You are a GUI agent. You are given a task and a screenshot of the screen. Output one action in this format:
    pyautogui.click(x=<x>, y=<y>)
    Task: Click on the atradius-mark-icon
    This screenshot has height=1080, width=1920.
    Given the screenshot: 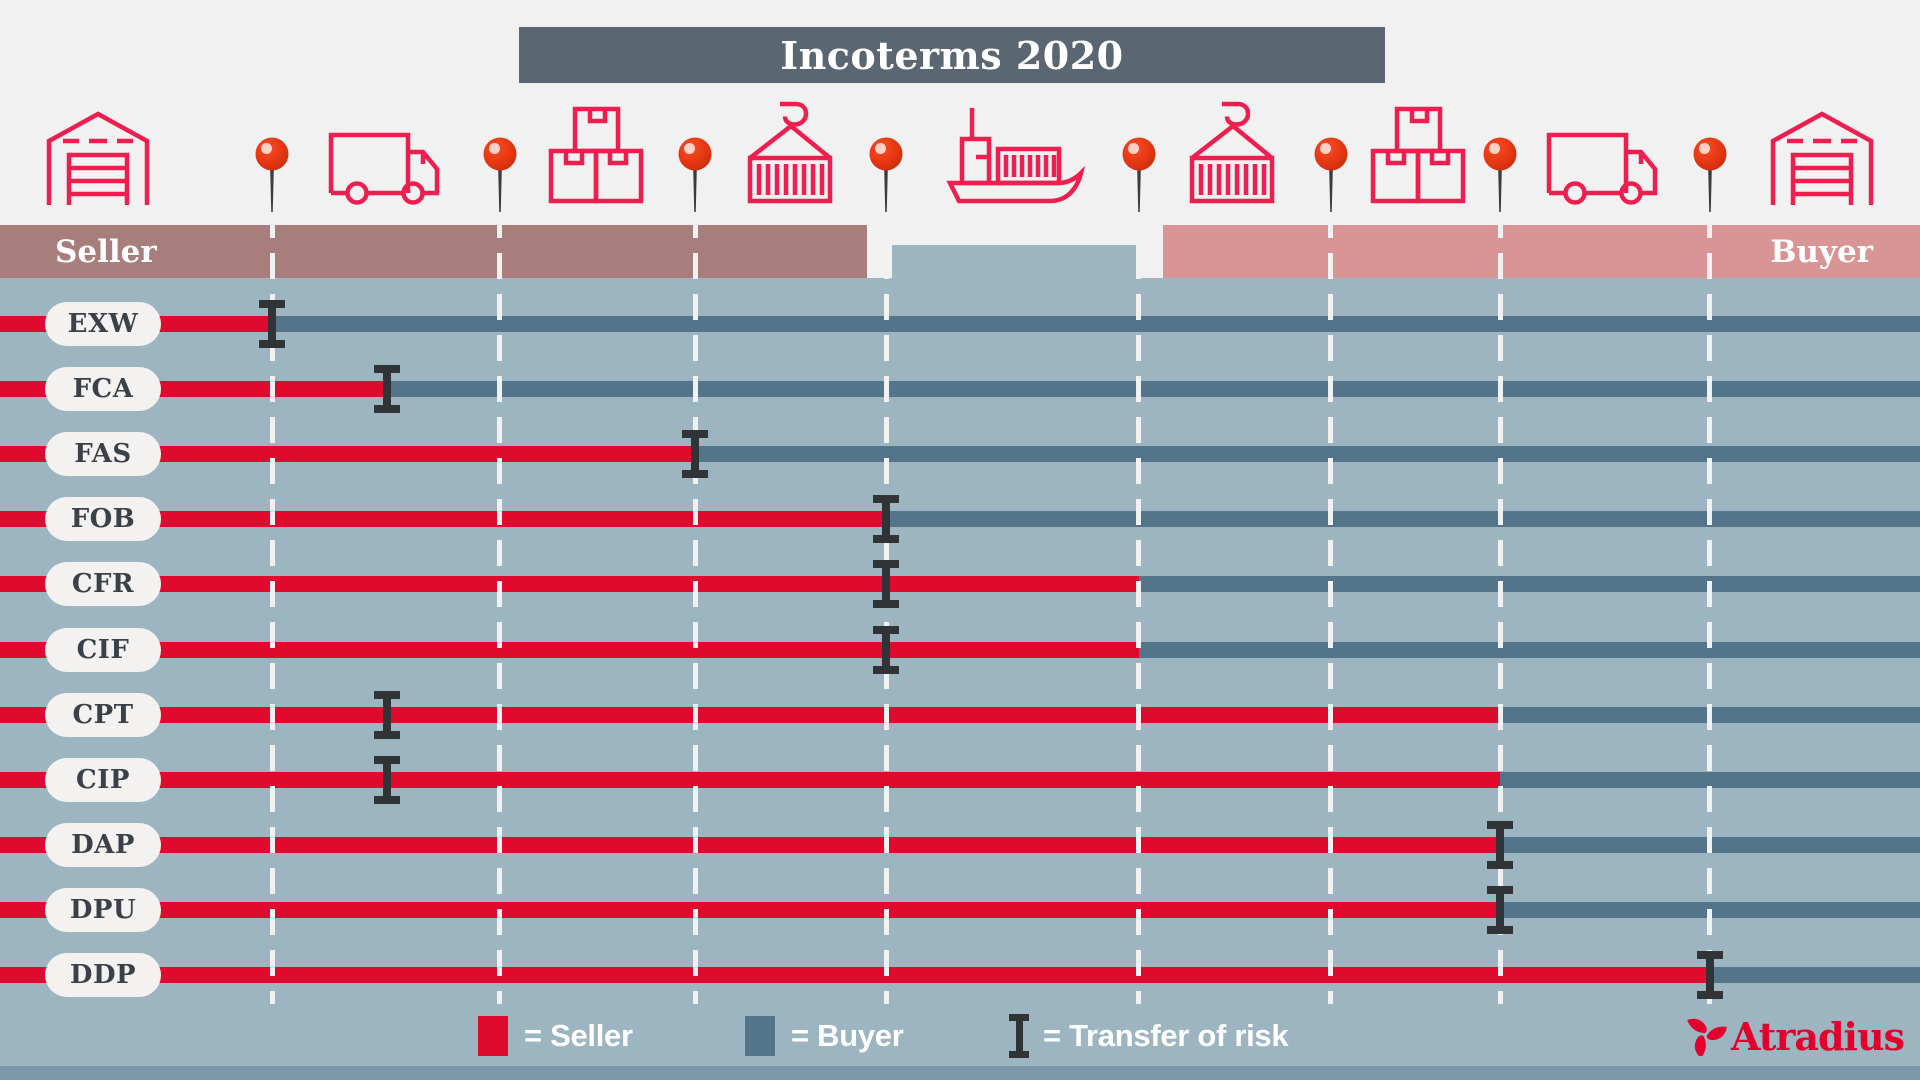 What is the action you would take?
    pyautogui.click(x=1705, y=1036)
    